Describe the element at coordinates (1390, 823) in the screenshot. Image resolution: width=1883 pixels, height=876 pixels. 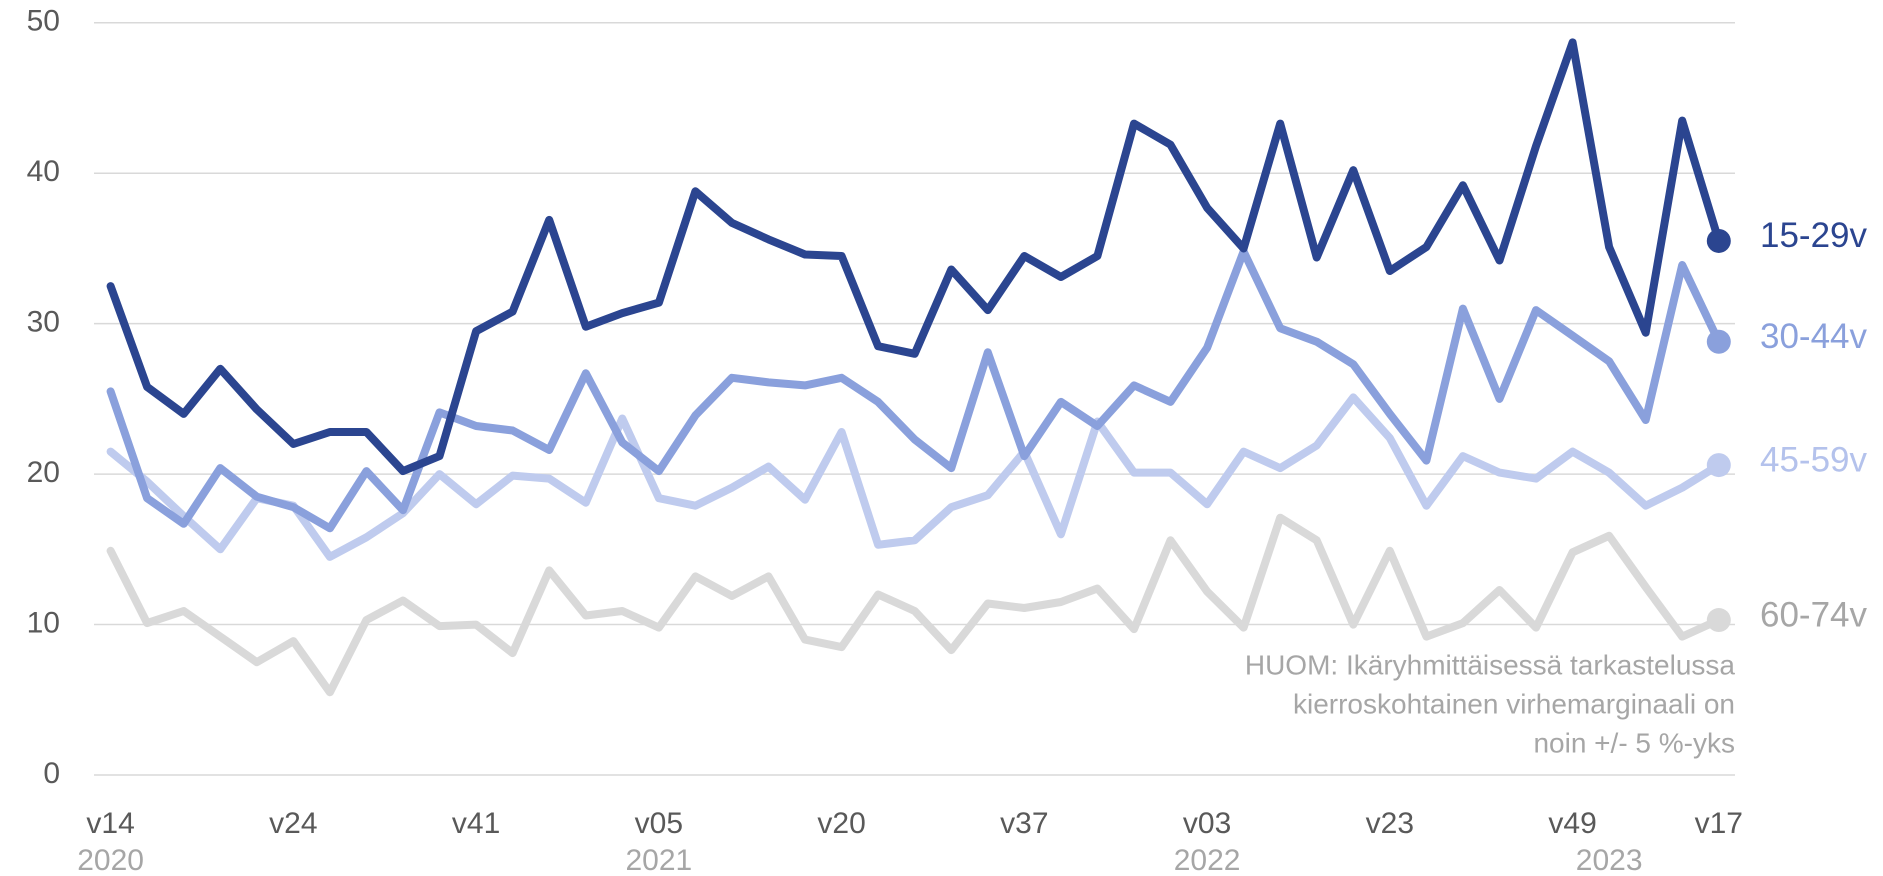
I see `x-tick-label: v23` at that location.